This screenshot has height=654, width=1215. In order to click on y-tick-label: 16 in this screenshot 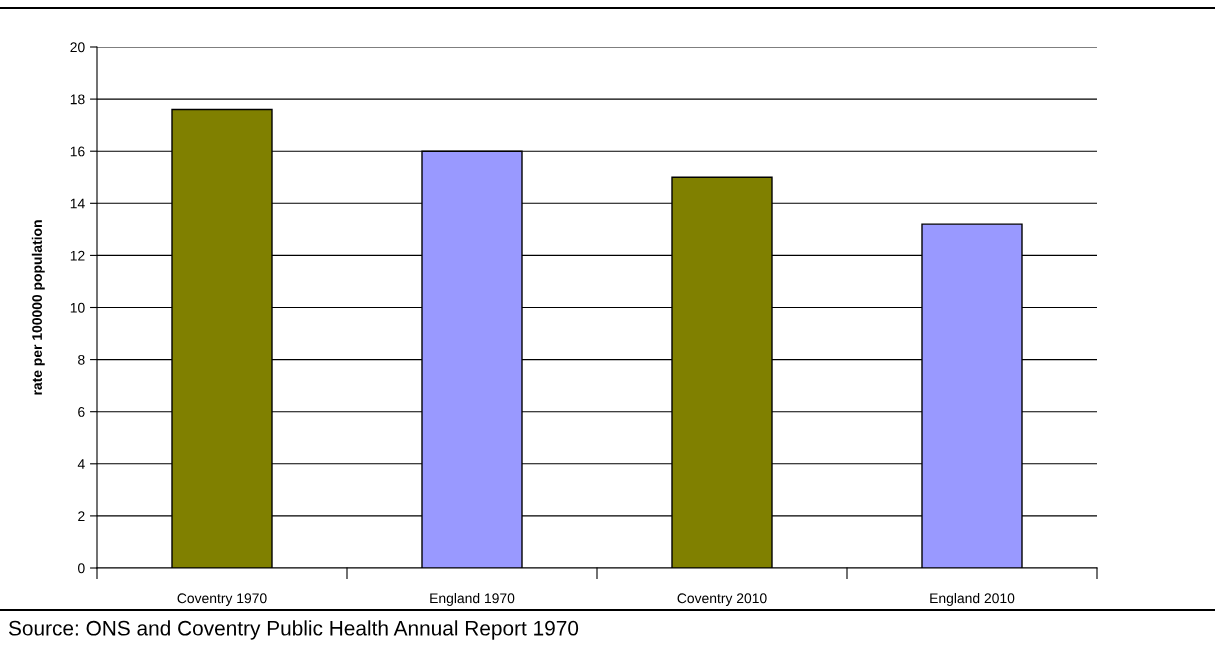, I will do `click(77, 151)`.